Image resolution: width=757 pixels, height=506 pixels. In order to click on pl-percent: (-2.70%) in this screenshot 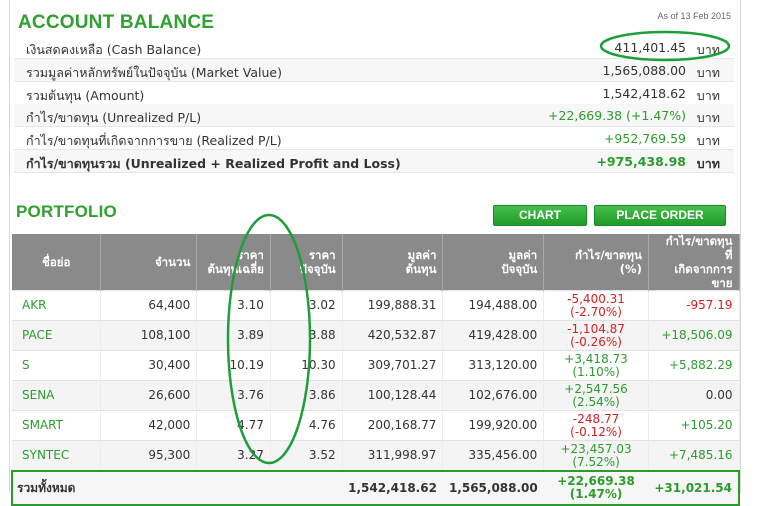, I will do `click(596, 311)`.